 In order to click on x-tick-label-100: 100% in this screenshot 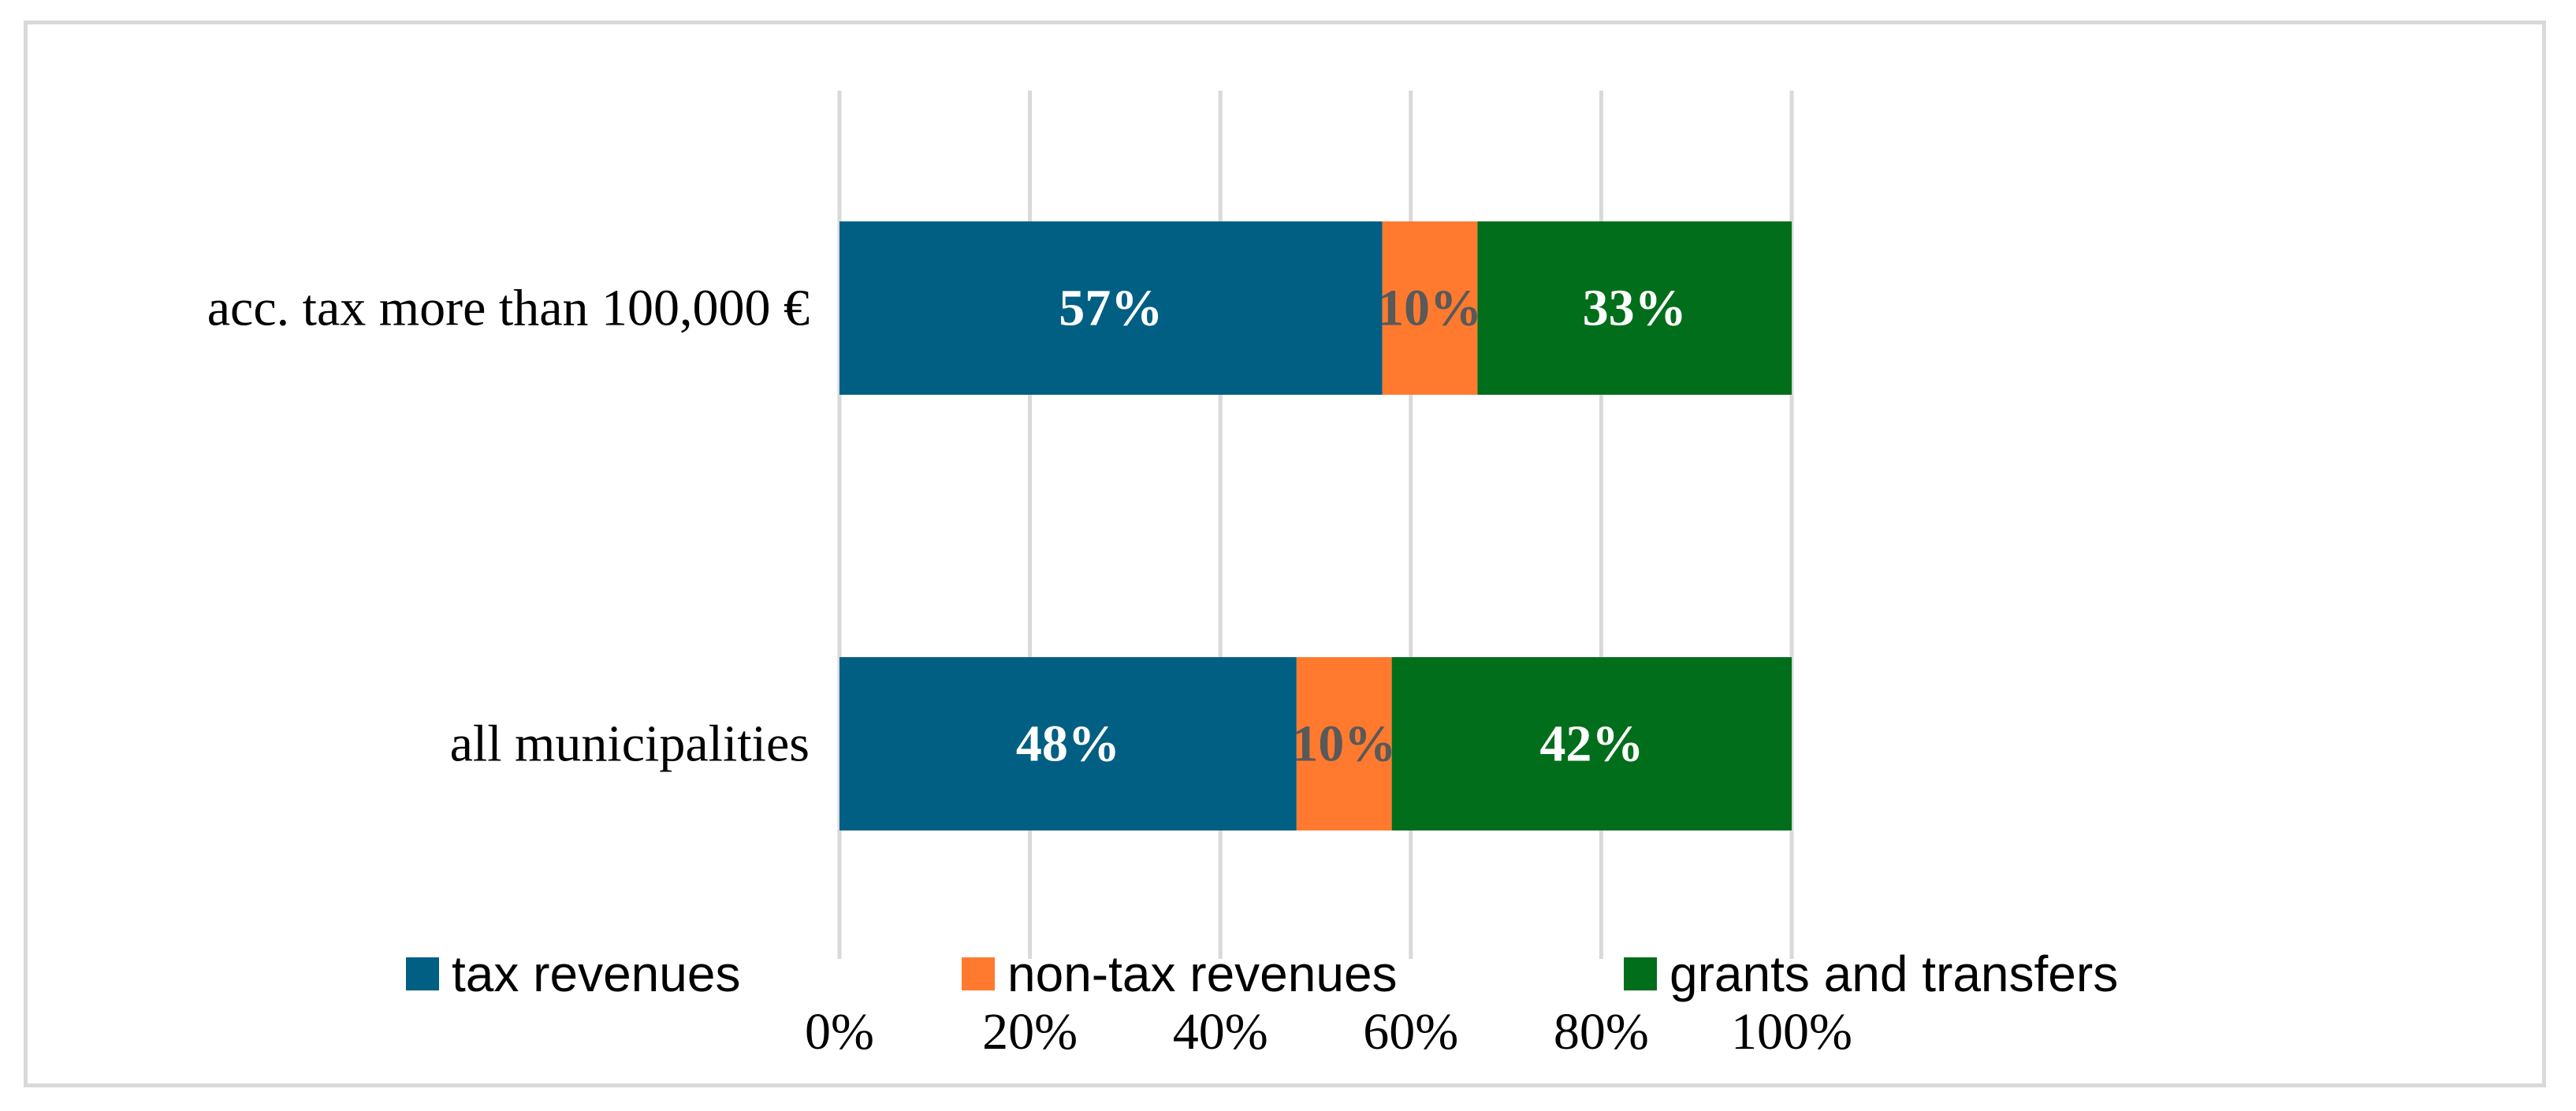, I will do `click(1791, 1032)`.